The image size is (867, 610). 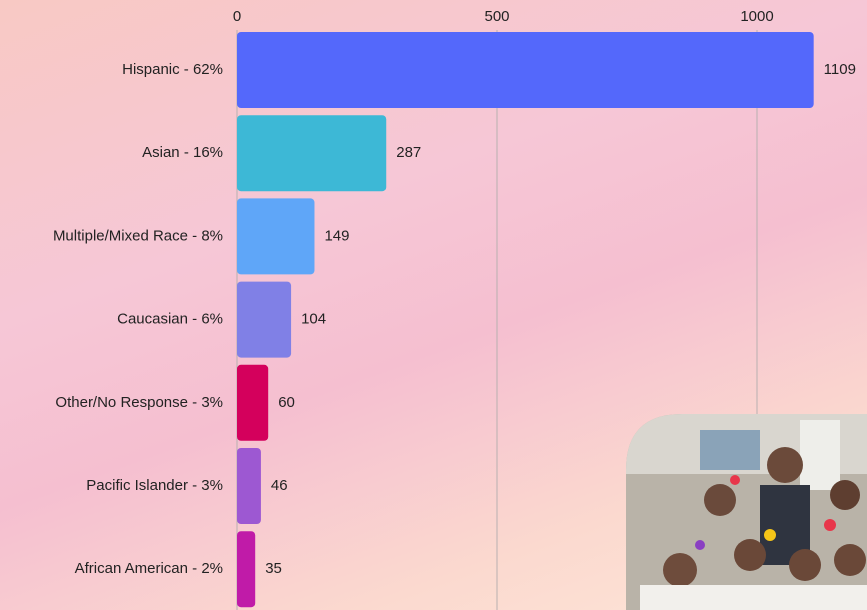 I want to click on y-tick-label: Hispanic - 62%, so click(x=172, y=69).